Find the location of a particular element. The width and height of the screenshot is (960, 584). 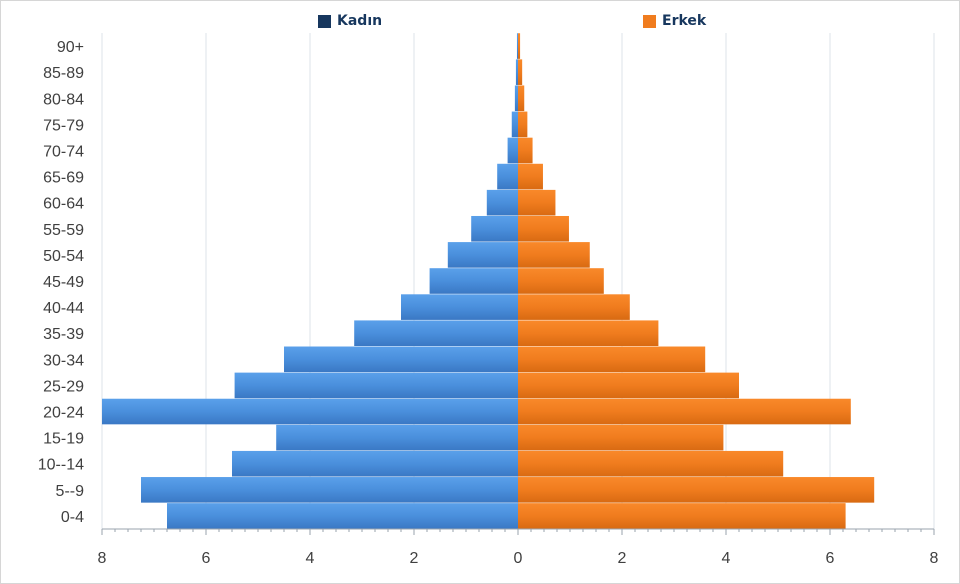

category-label: 65-69 is located at coordinates (63, 178).